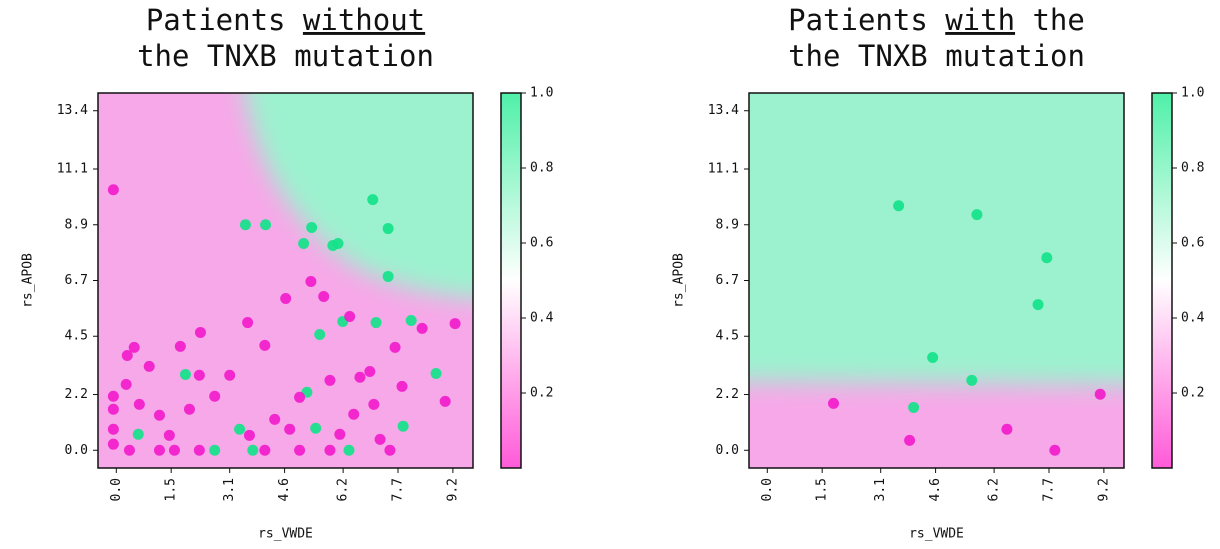 The image size is (1220, 549). Describe the element at coordinates (822, 489) in the screenshot. I see `x-tick-label: 1.5` at that location.